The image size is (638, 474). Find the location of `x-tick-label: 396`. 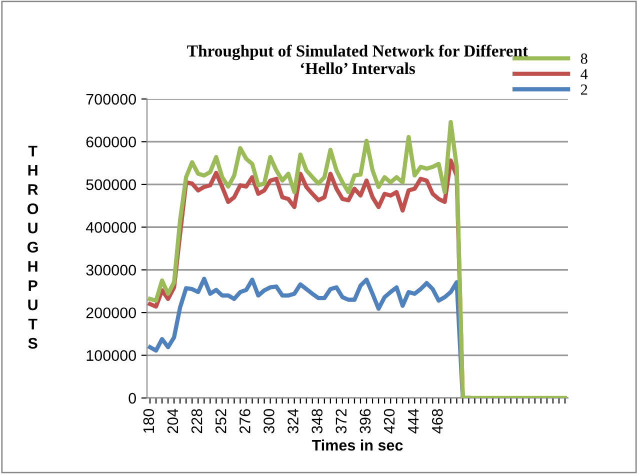

x-tick-label: 396 is located at coordinates (365, 421).